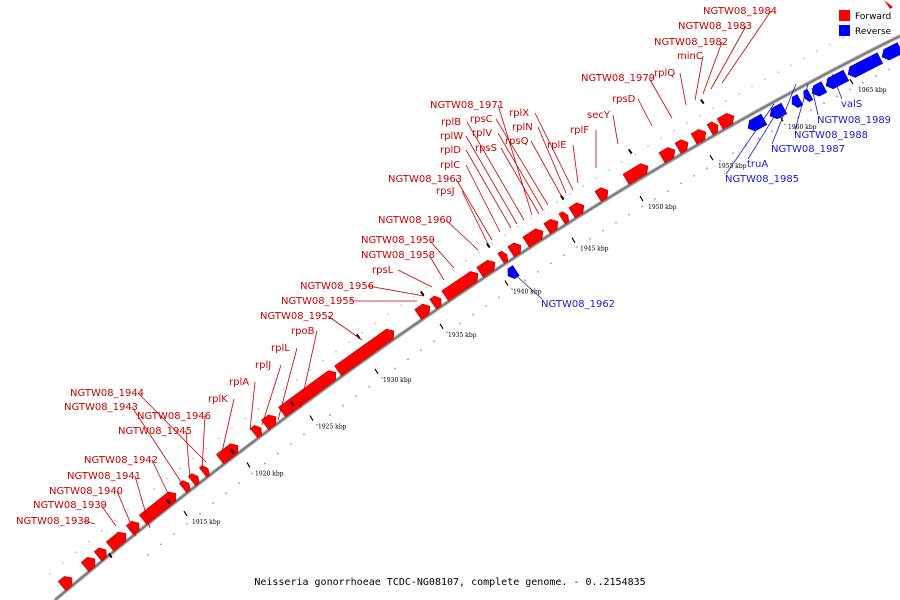  Describe the element at coordinates (269, 473) in the screenshot. I see `tick-label: 1920 kbp` at that location.